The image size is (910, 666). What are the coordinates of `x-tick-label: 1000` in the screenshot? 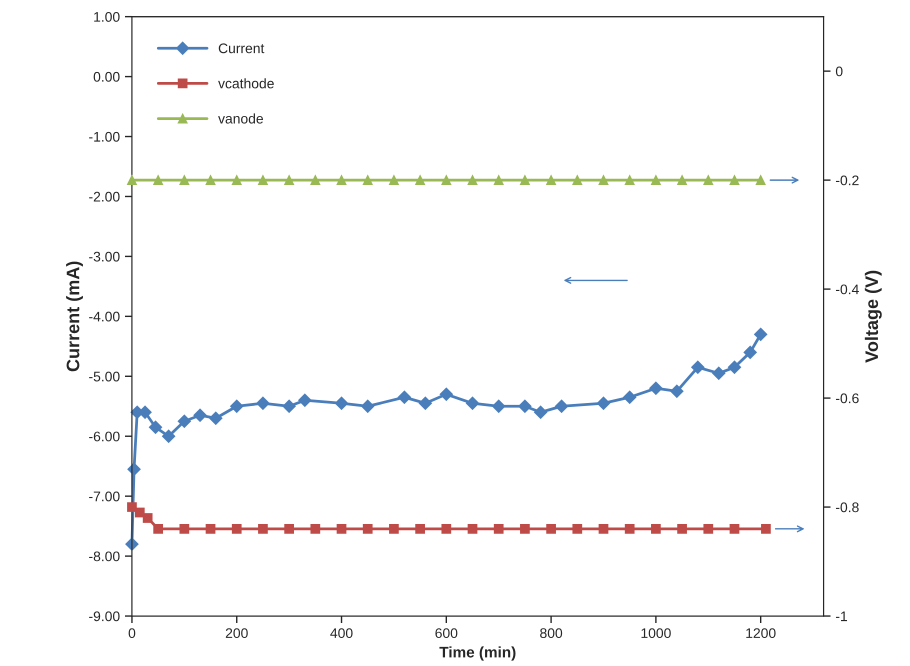 It's located at (656, 633).